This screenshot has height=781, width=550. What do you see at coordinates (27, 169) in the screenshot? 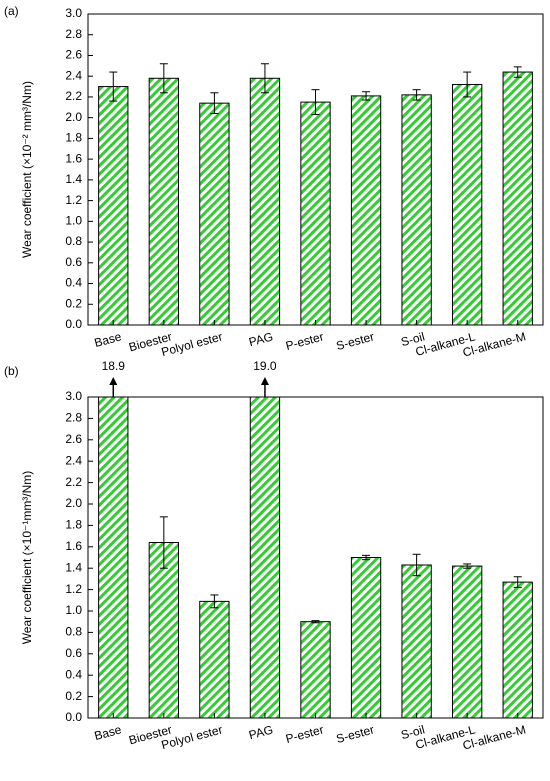
I see `y-axis-label: Wear coefficient (×10⁻² mm³/Nm)` at bounding box center [27, 169].